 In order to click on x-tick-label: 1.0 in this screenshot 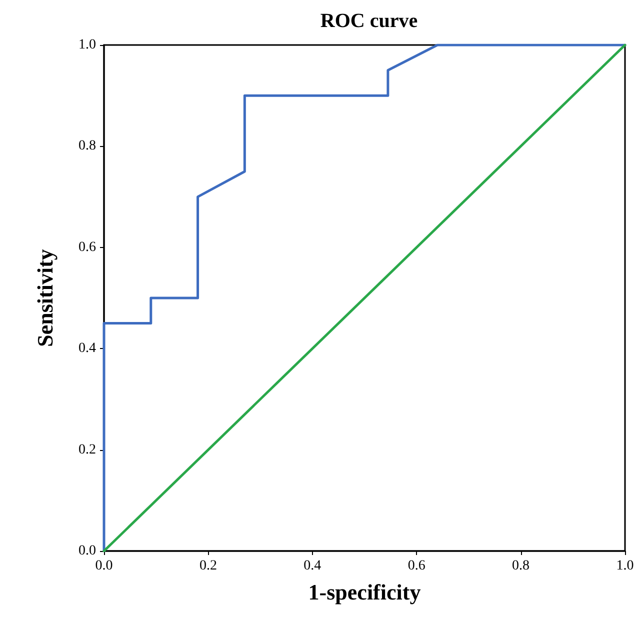, I will do `click(625, 566)`.